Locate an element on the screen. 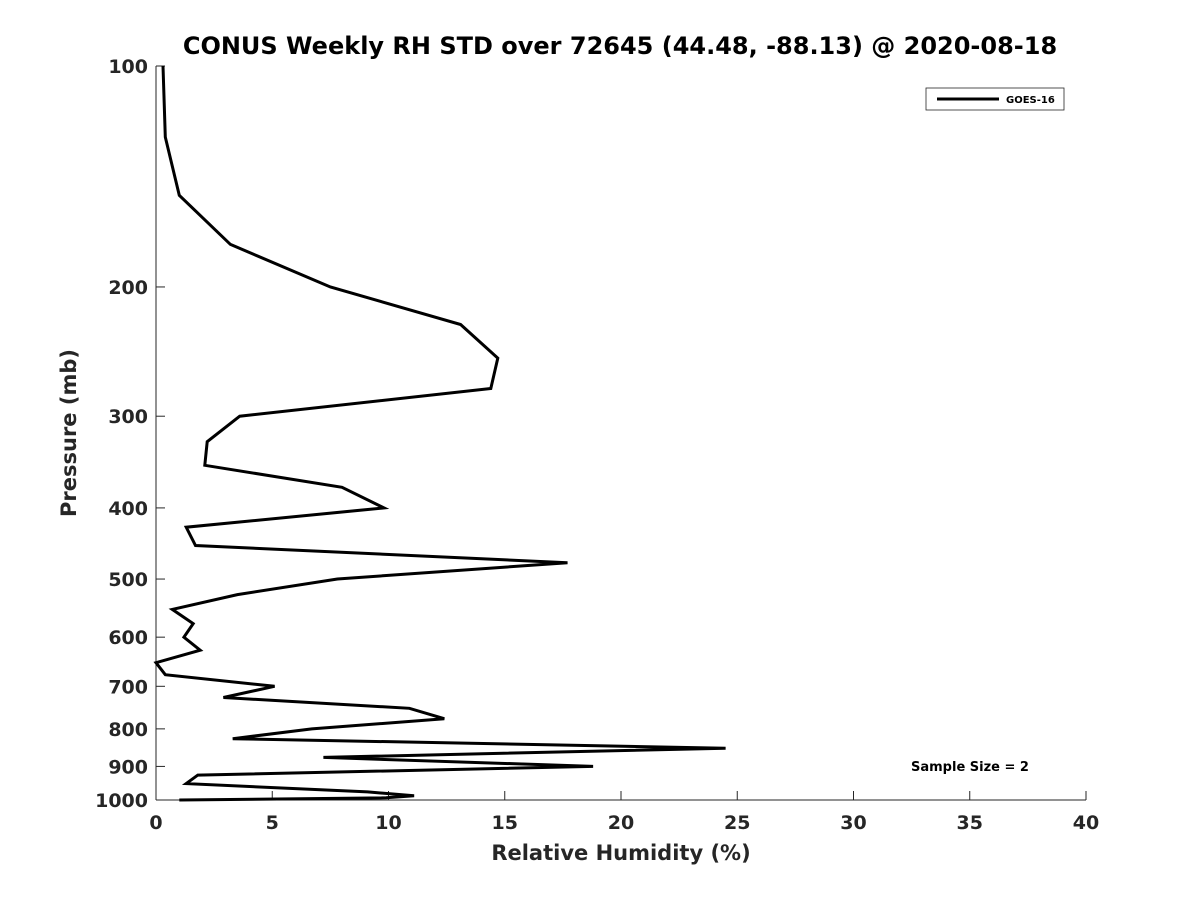 The height and width of the screenshot is (900, 1200). x-tick-label: 5 is located at coordinates (272, 823).